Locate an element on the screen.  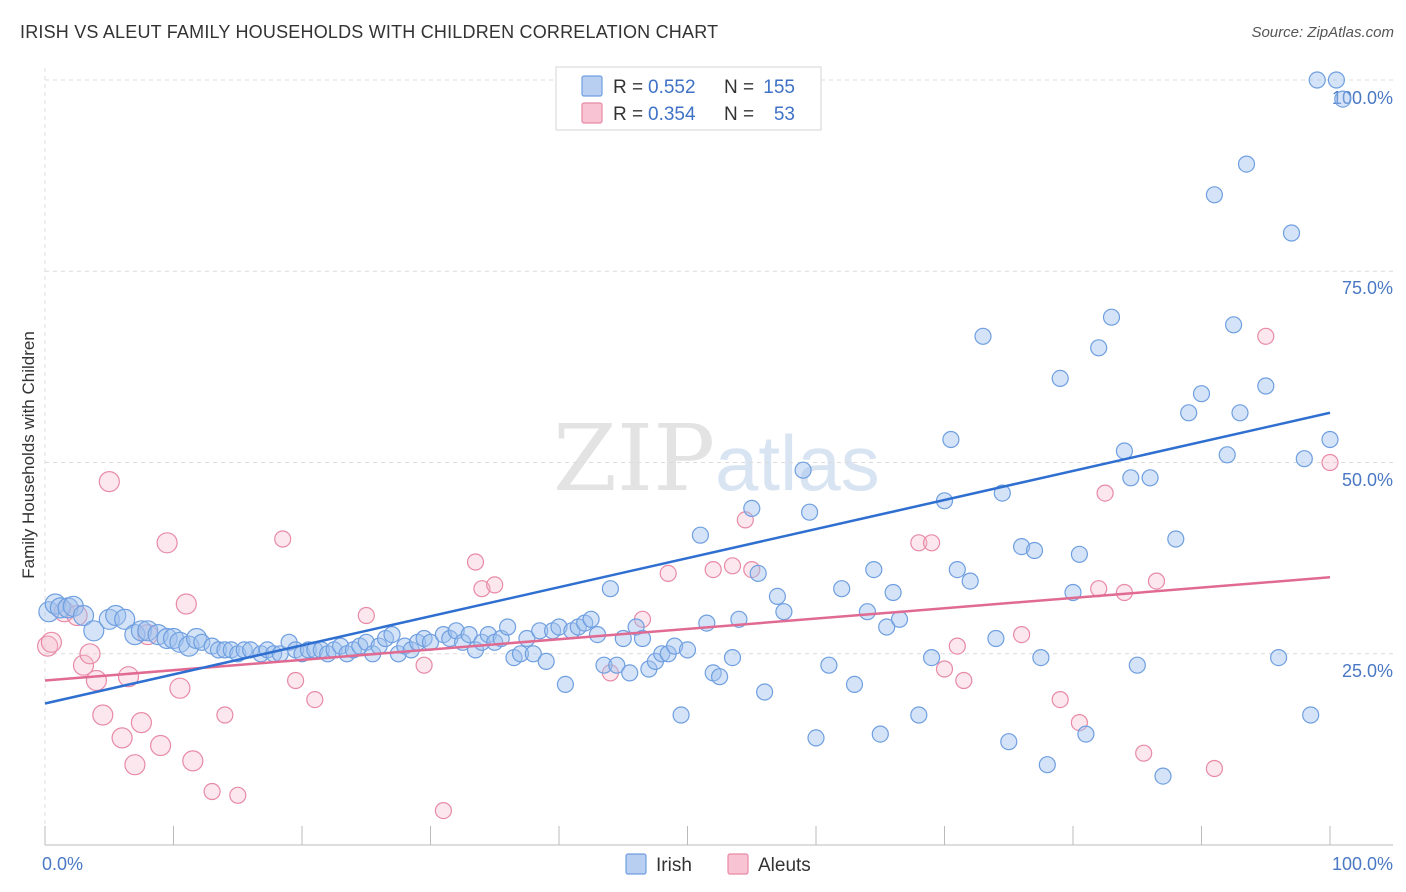
legend-r-value-aleuts: 0.354 is located at coordinates (672, 114).